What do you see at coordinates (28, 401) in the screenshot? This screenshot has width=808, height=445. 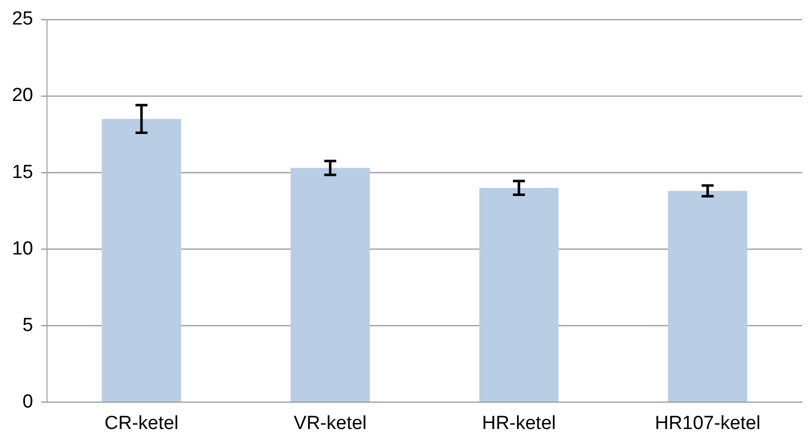 I see `y-tick-label: 0` at bounding box center [28, 401].